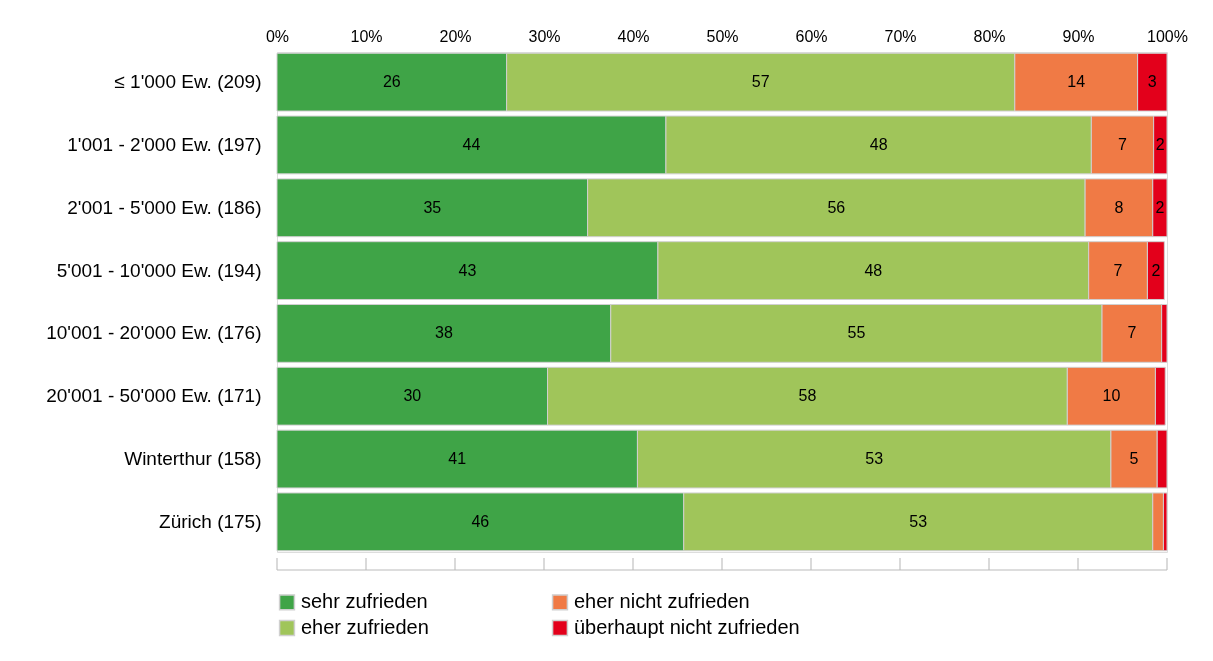 This screenshot has height=661, width=1213. What do you see at coordinates (1134, 459) in the screenshot?
I see `data-label: 5` at bounding box center [1134, 459].